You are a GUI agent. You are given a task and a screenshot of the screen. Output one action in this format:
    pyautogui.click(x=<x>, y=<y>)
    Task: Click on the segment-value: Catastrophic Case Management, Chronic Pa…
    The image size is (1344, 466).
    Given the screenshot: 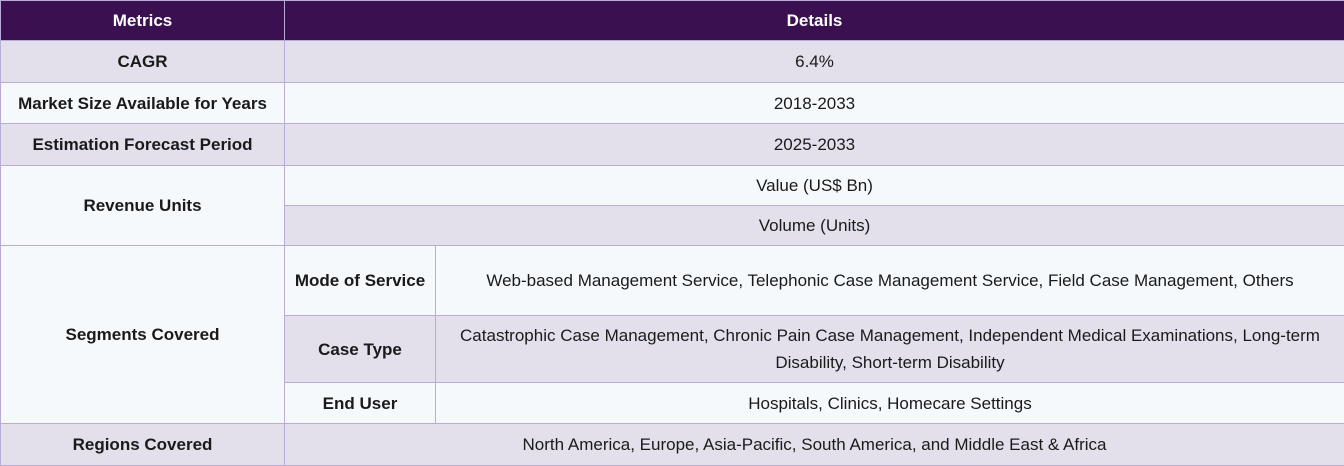 What is the action you would take?
    pyautogui.click(x=890, y=349)
    